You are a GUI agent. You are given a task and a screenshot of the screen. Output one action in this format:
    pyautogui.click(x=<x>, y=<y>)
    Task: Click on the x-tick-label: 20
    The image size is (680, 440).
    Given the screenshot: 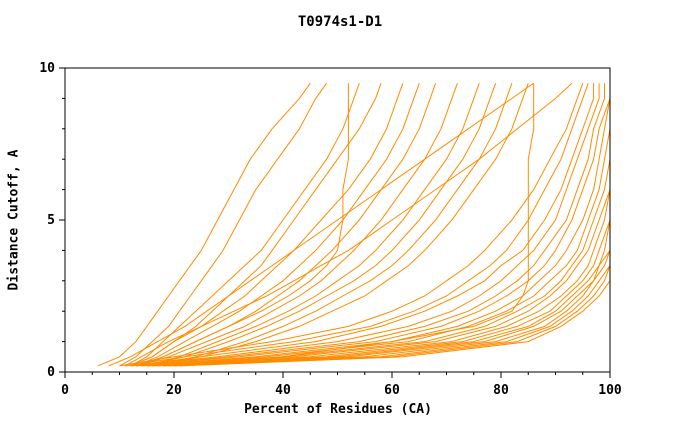 What is the action you would take?
    pyautogui.click(x=174, y=390)
    